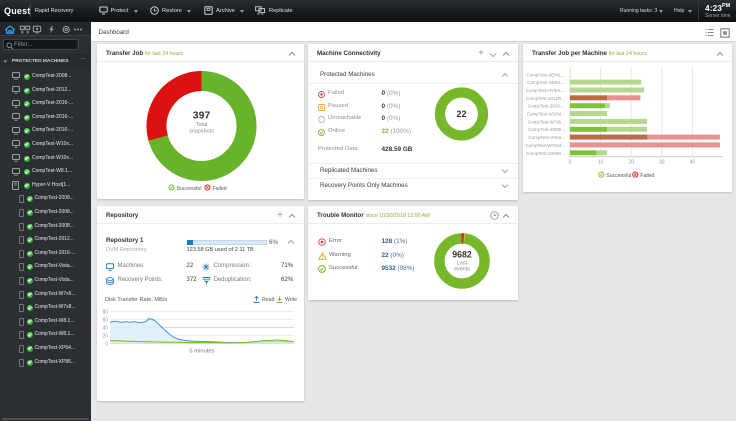  What do you see at coordinates (662, 163) in the screenshot?
I see `svg-text: 30` at bounding box center [662, 163].